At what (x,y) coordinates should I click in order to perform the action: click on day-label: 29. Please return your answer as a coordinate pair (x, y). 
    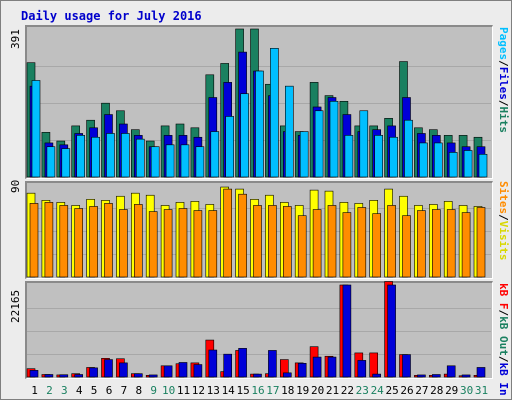
    Looking at the image, I should click on (451, 390).